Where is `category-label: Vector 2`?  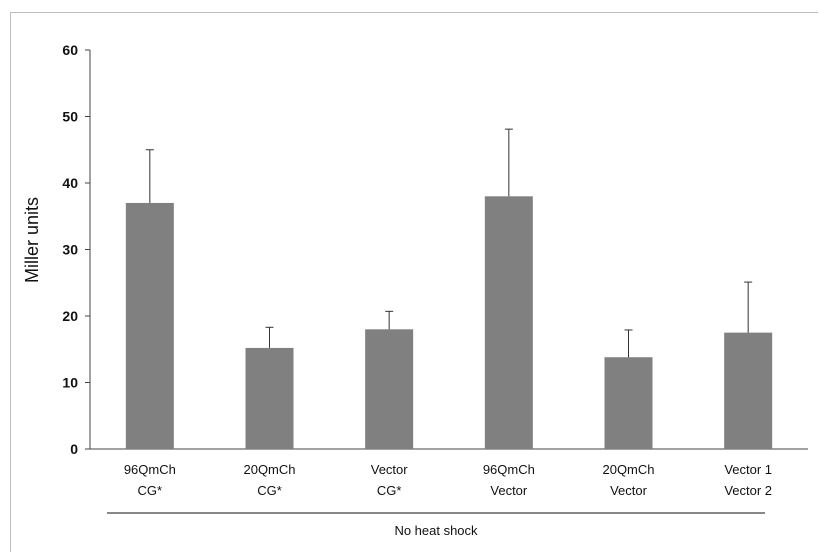 category-label: Vector 2 is located at coordinates (748, 490).